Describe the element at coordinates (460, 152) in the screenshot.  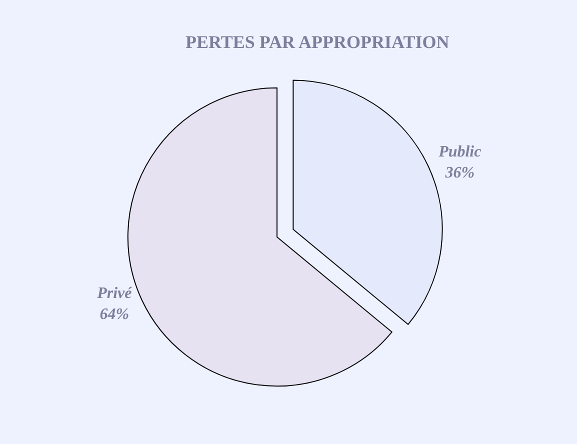
I see `slice-label: Public` at that location.